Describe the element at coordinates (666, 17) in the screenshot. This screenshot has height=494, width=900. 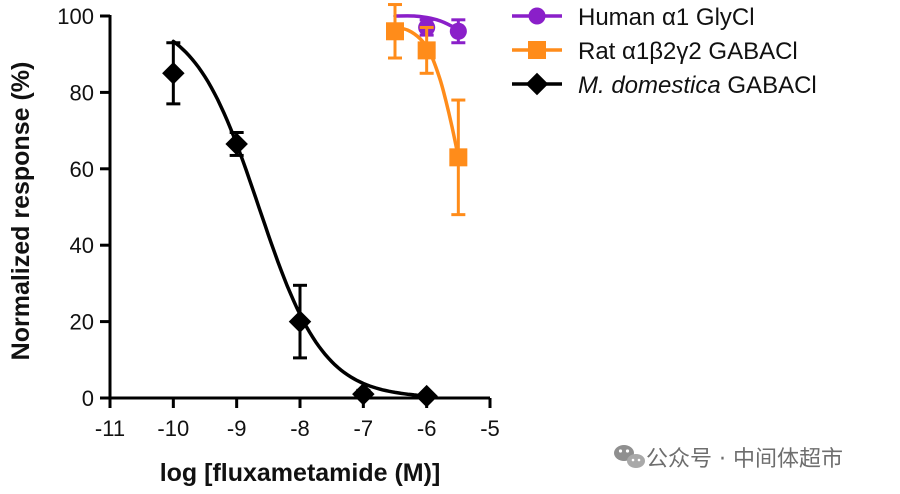
I see `legend-label: Human α1 GlyCl` at that location.